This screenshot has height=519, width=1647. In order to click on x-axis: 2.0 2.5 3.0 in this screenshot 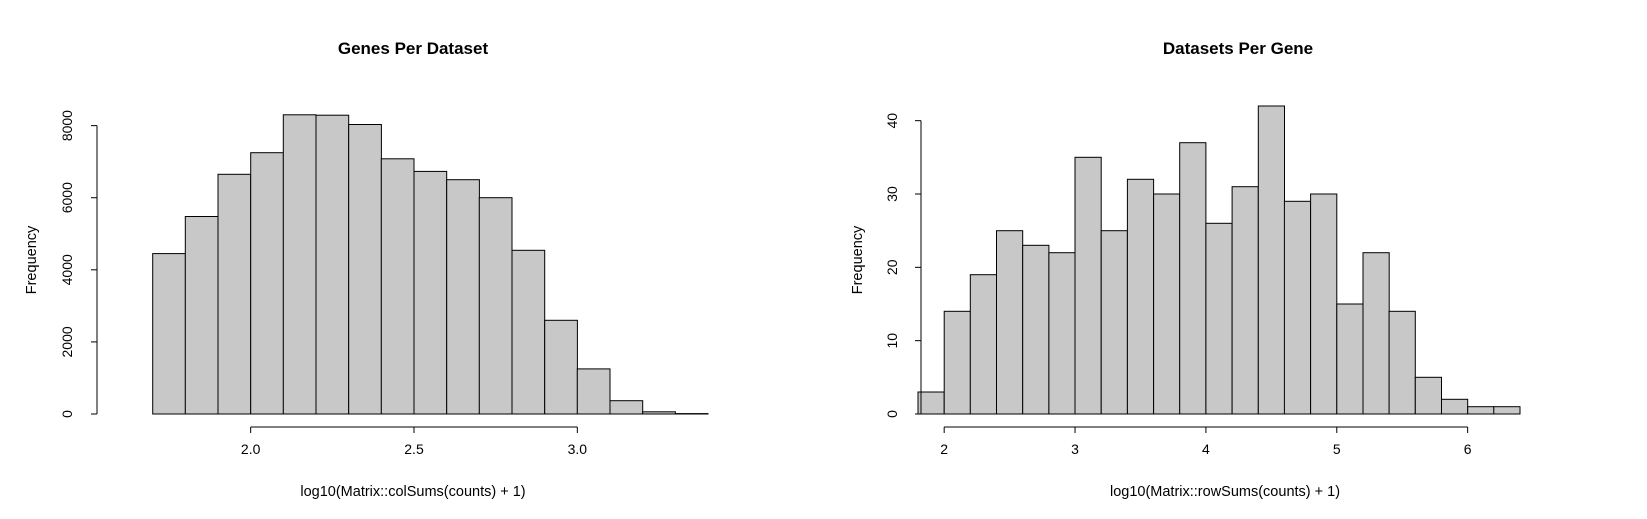, I will do `click(414, 441)`.